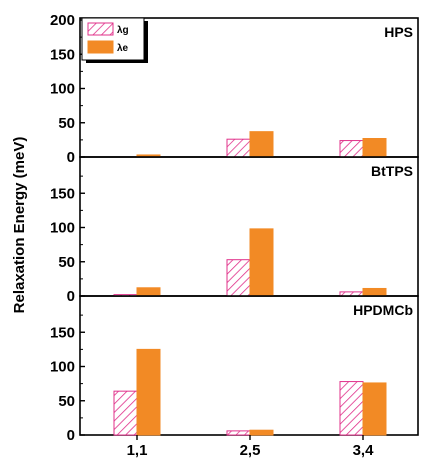 This screenshot has width=422, height=458. What do you see at coordinates (398, 32) in the screenshot?
I see `panel-title: HPS` at bounding box center [398, 32].